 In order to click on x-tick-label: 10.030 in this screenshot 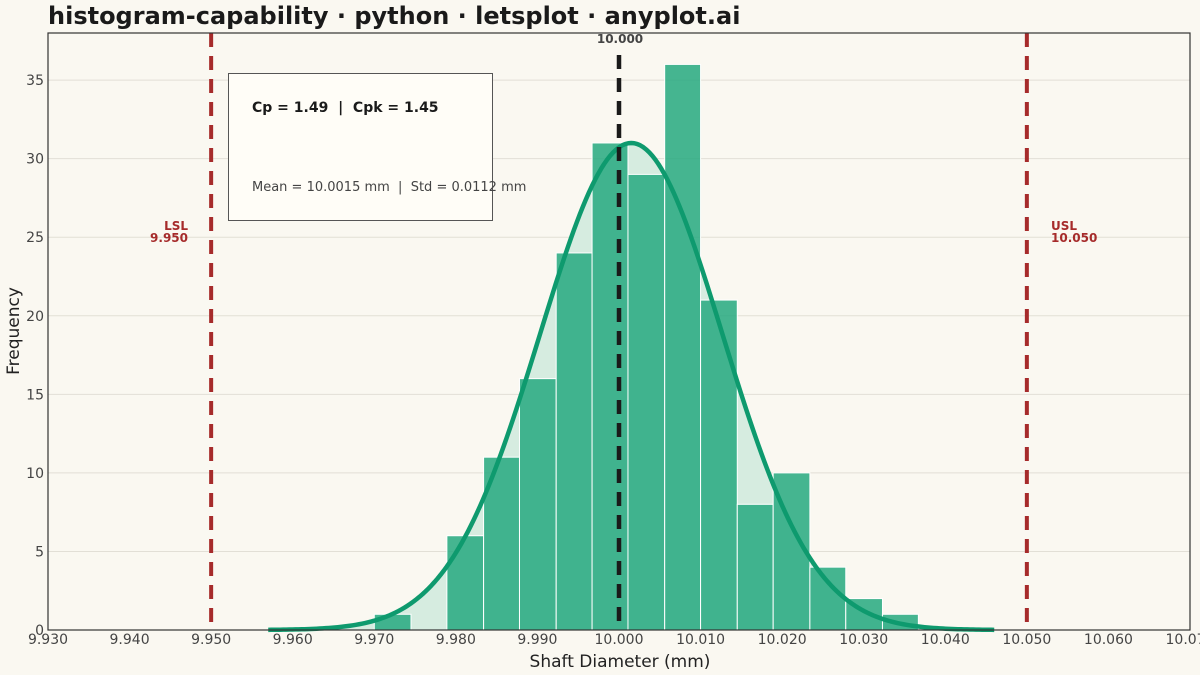, I will do `click(863, 640)`.